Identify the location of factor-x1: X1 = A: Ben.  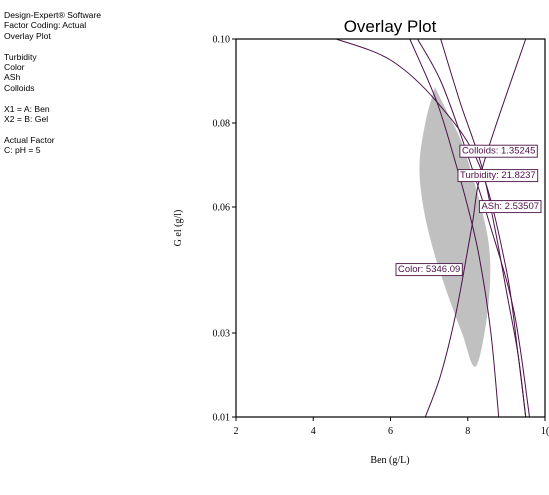
(27, 108).